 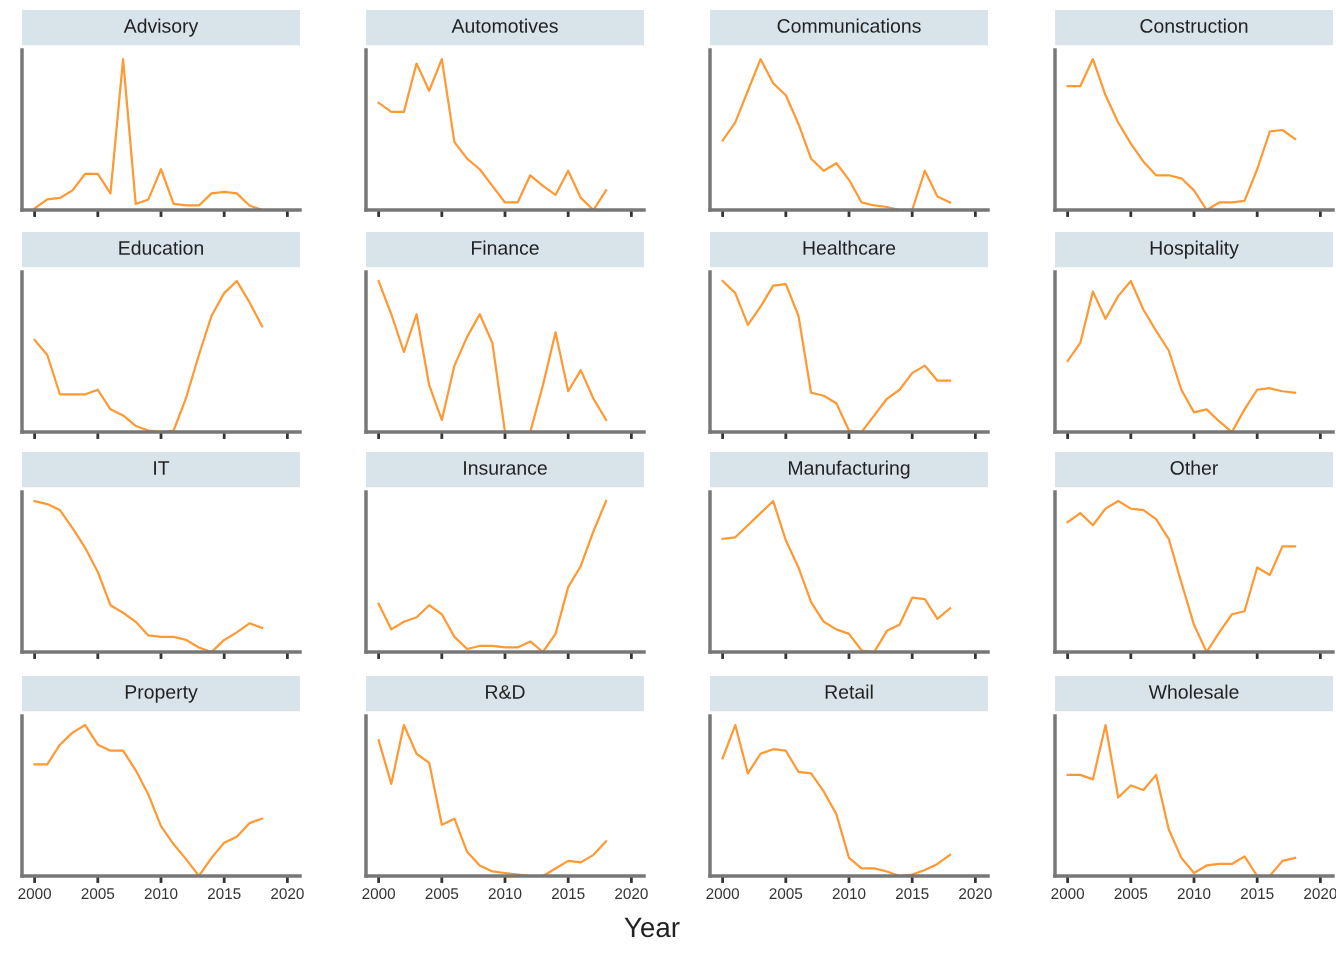 I want to click on chart-title: Wholesale, so click(x=1193, y=691).